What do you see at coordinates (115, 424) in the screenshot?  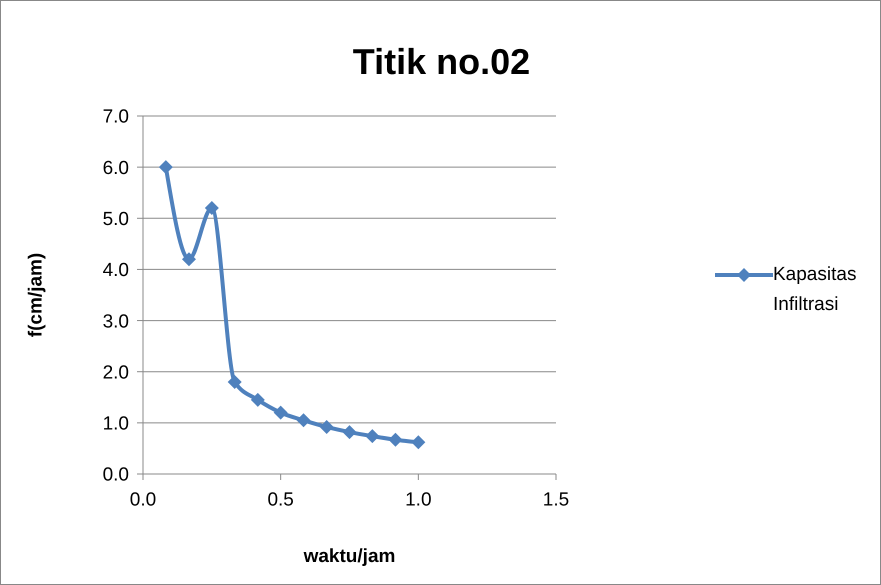 I see `y-tick-label: 1.0` at bounding box center [115, 424].